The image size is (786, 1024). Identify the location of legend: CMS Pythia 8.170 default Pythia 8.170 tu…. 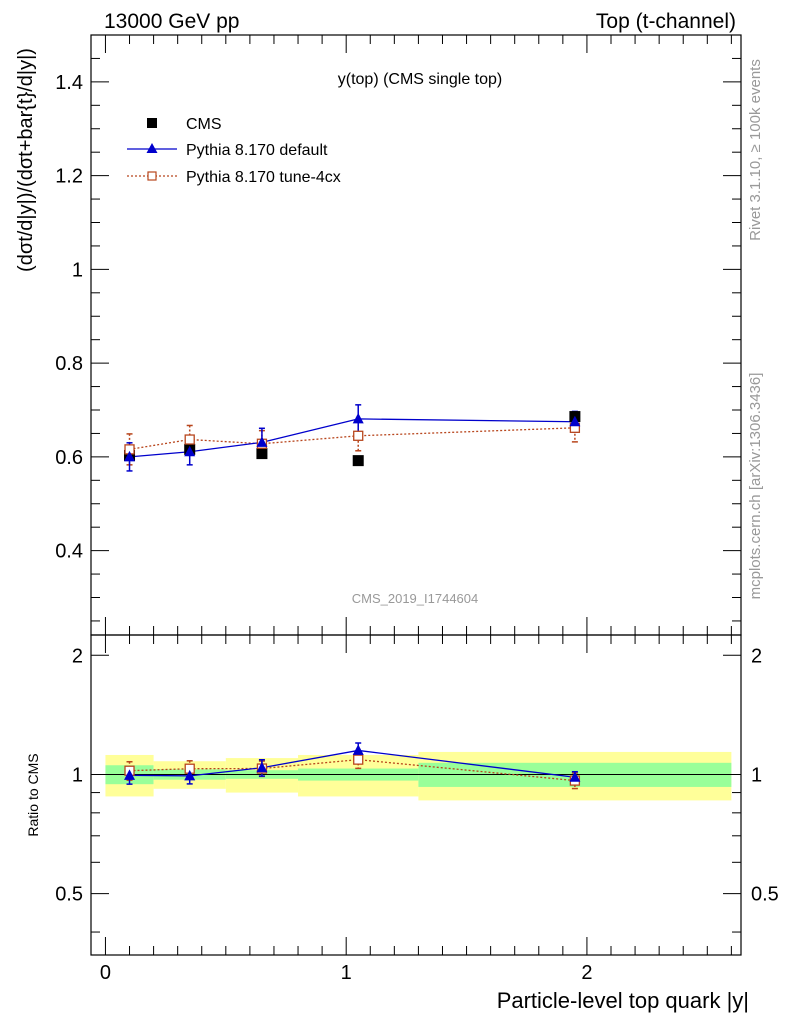
(234, 151).